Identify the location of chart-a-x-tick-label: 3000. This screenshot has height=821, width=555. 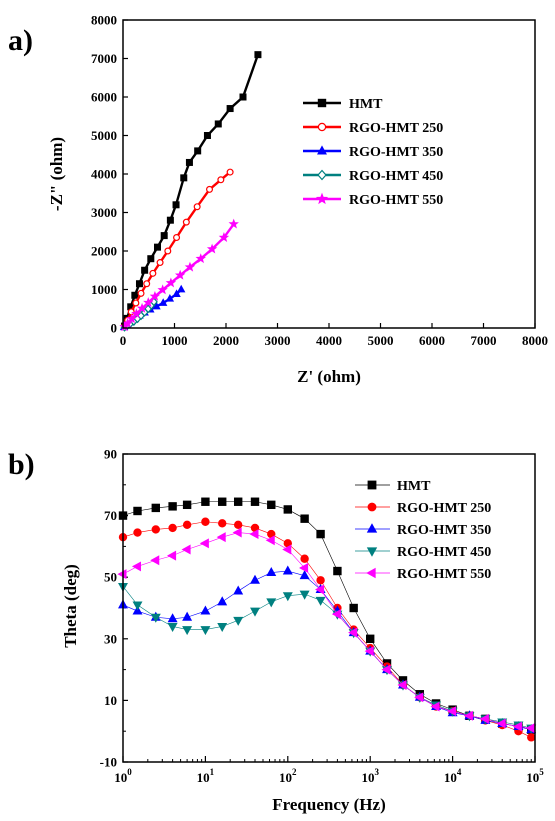
(278, 340).